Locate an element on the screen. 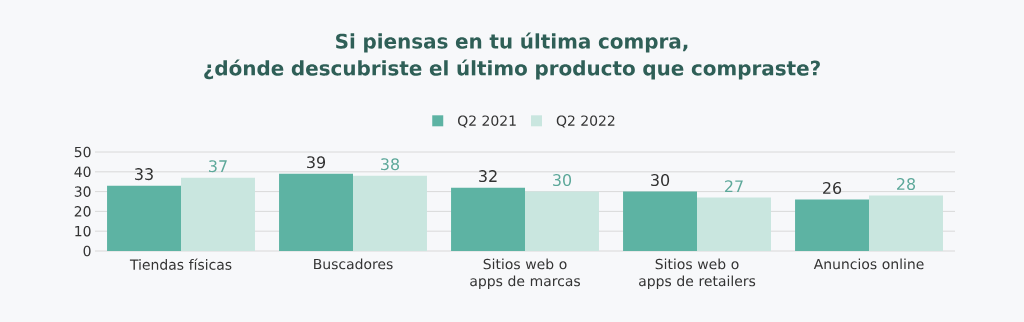 The image size is (1024, 322). y-tick-label: 30 is located at coordinates (82, 191).